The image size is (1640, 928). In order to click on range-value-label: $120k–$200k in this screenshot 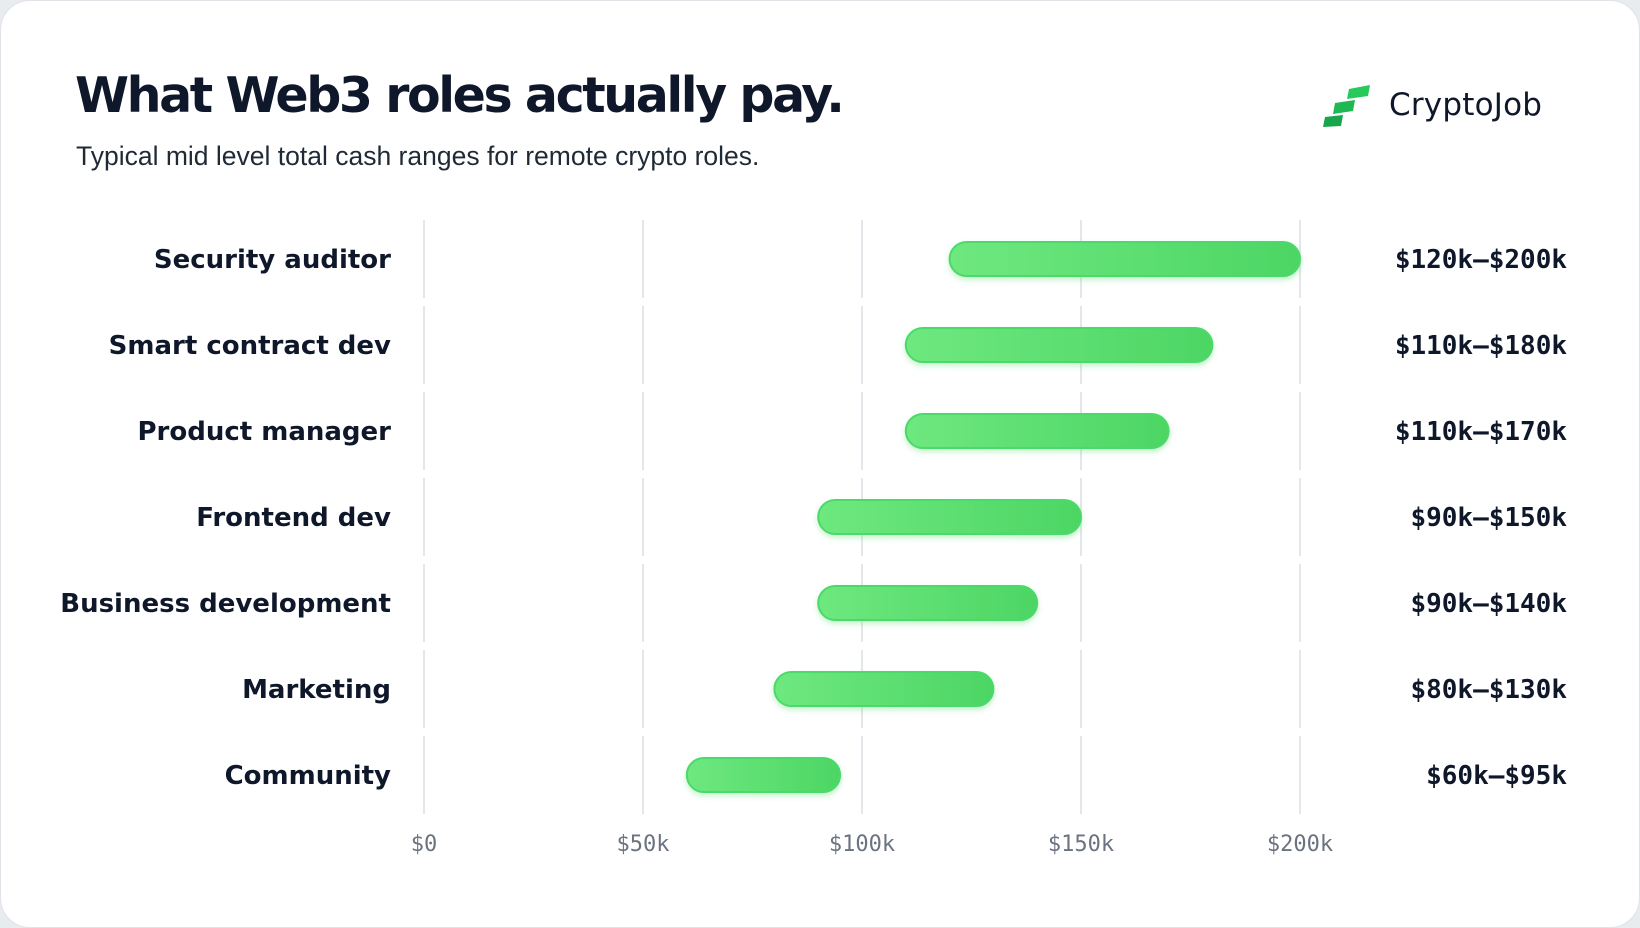, I will do `click(1481, 260)`.